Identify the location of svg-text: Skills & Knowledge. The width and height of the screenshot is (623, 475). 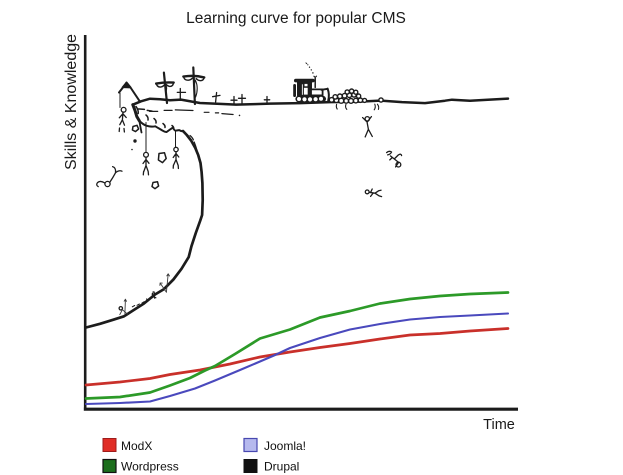
(71, 102).